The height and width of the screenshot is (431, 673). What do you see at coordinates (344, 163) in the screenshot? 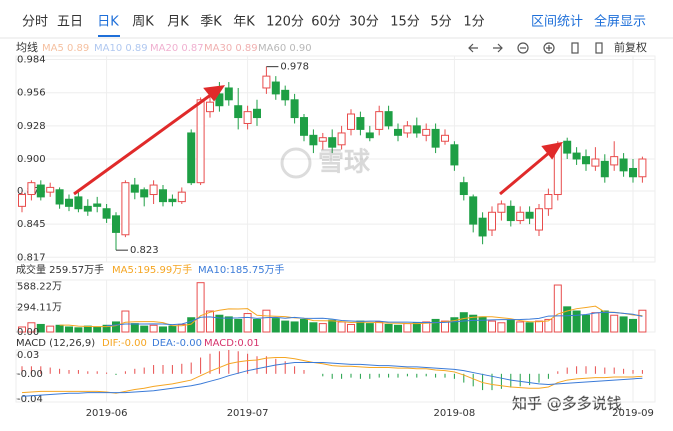
I see `watermark: 雪球` at bounding box center [344, 163].